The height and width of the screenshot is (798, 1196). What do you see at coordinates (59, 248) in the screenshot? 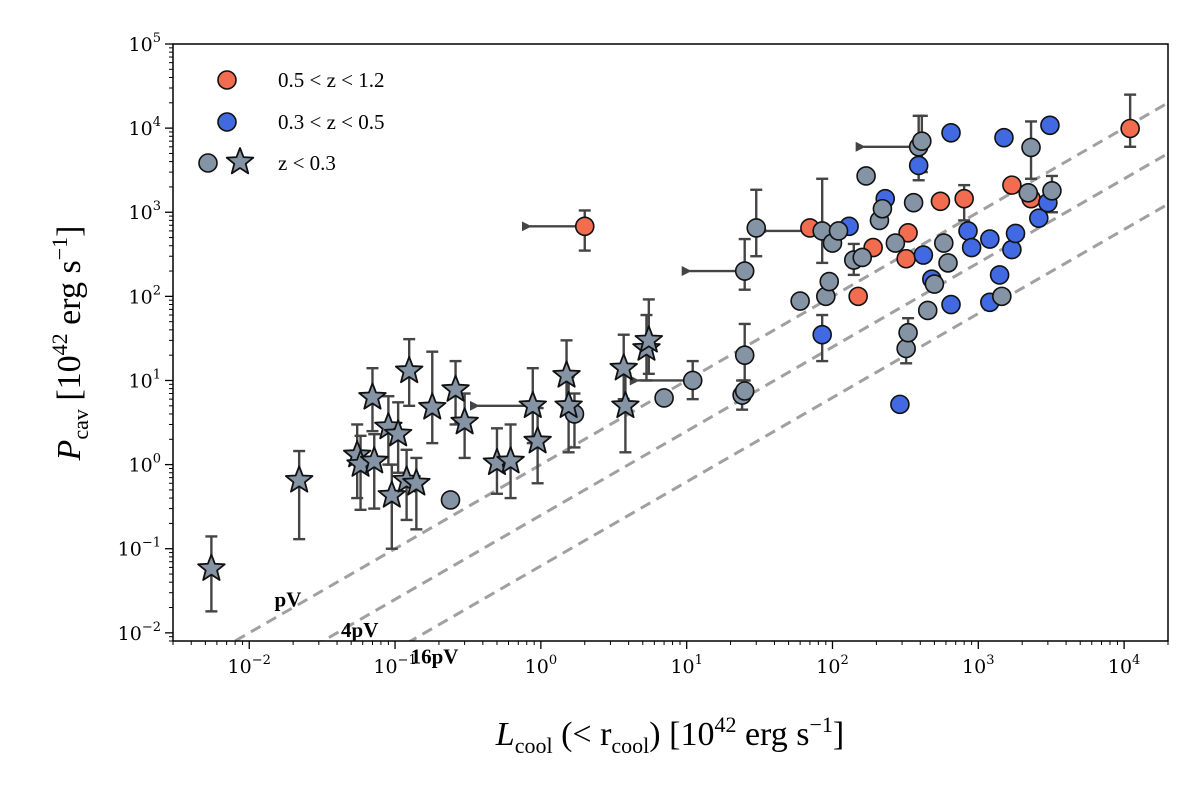
I see `y-axis-title-unit-exp: −1` at bounding box center [59, 248].